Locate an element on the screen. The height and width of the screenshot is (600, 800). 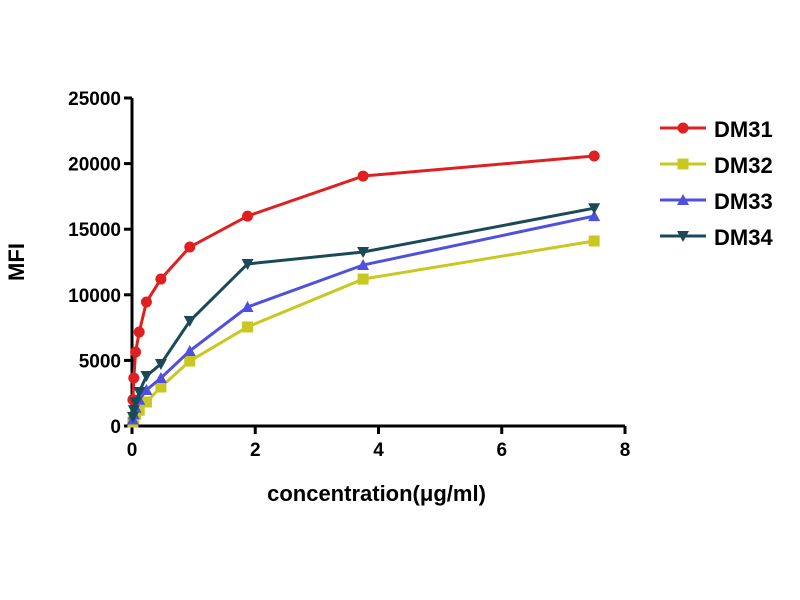
y-tick-label: 25000 is located at coordinates (94, 99).